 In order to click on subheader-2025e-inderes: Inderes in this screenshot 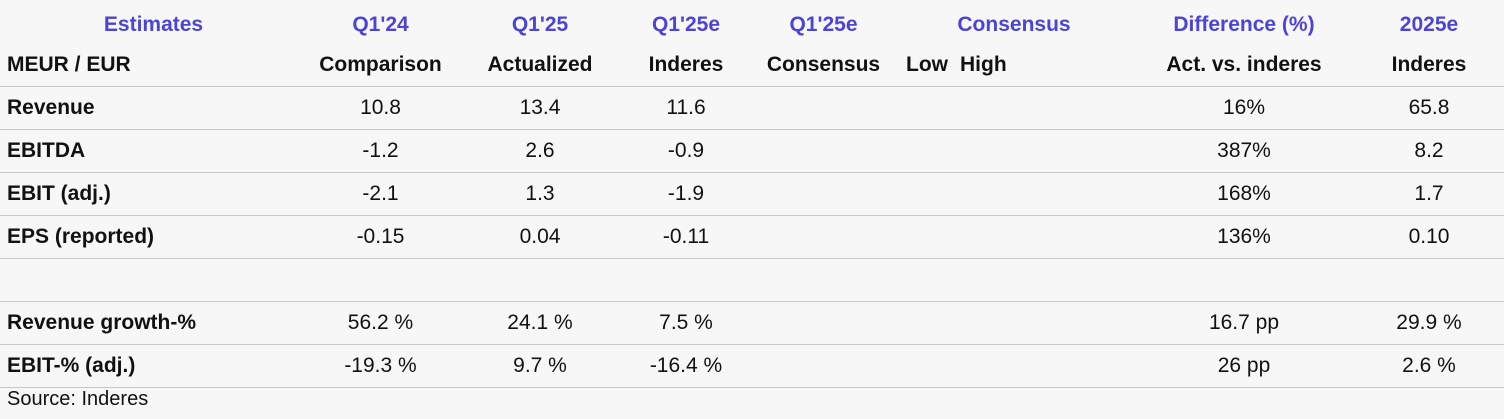, I will do `click(1429, 64)`.